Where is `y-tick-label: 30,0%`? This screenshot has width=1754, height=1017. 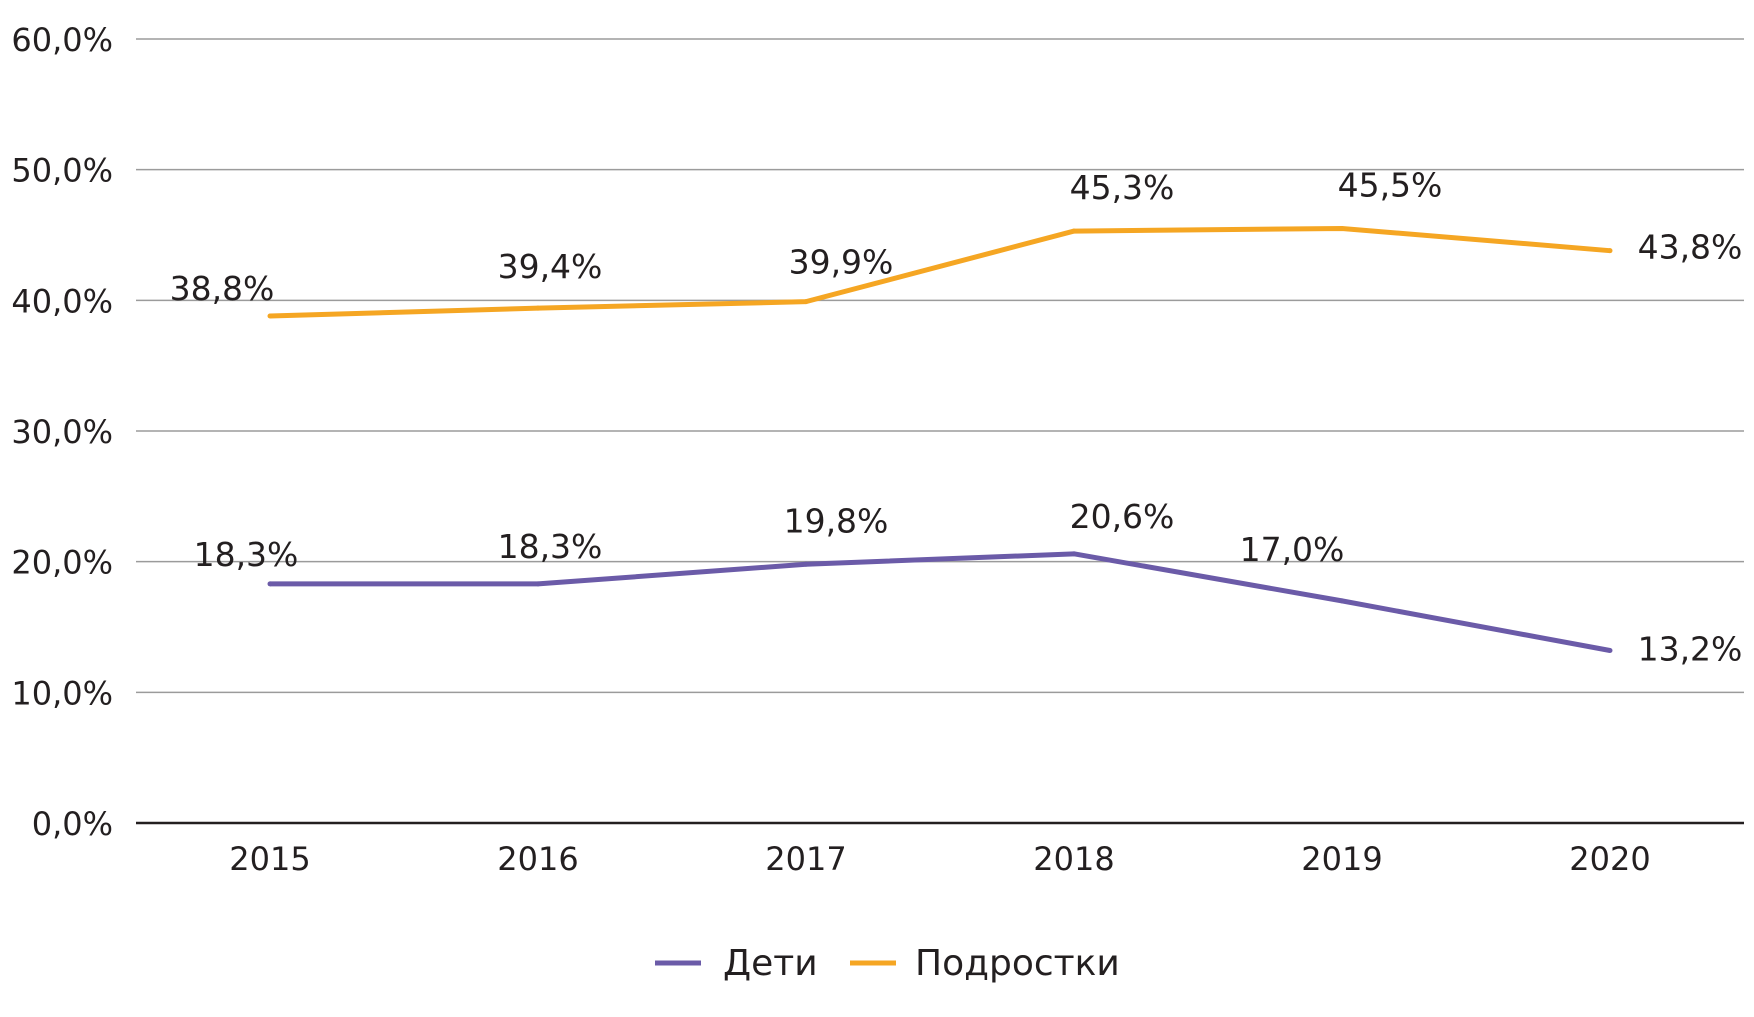 y-tick-label: 30,0% is located at coordinates (62, 432).